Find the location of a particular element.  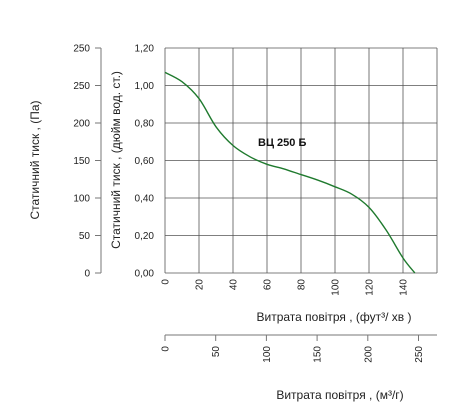

left-y-tick-label: 0,40 is located at coordinates (145, 199).